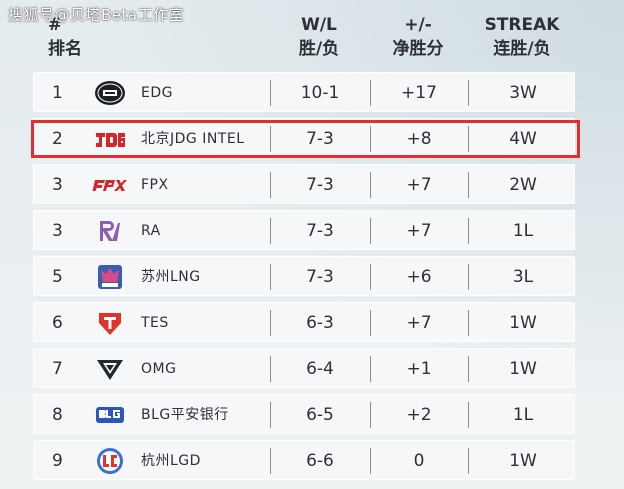 This screenshot has width=624, height=489. Describe the element at coordinates (304, 414) in the screenshot. I see `table-row: 8 BLG平安银行 6-5 +2 1L` at that location.